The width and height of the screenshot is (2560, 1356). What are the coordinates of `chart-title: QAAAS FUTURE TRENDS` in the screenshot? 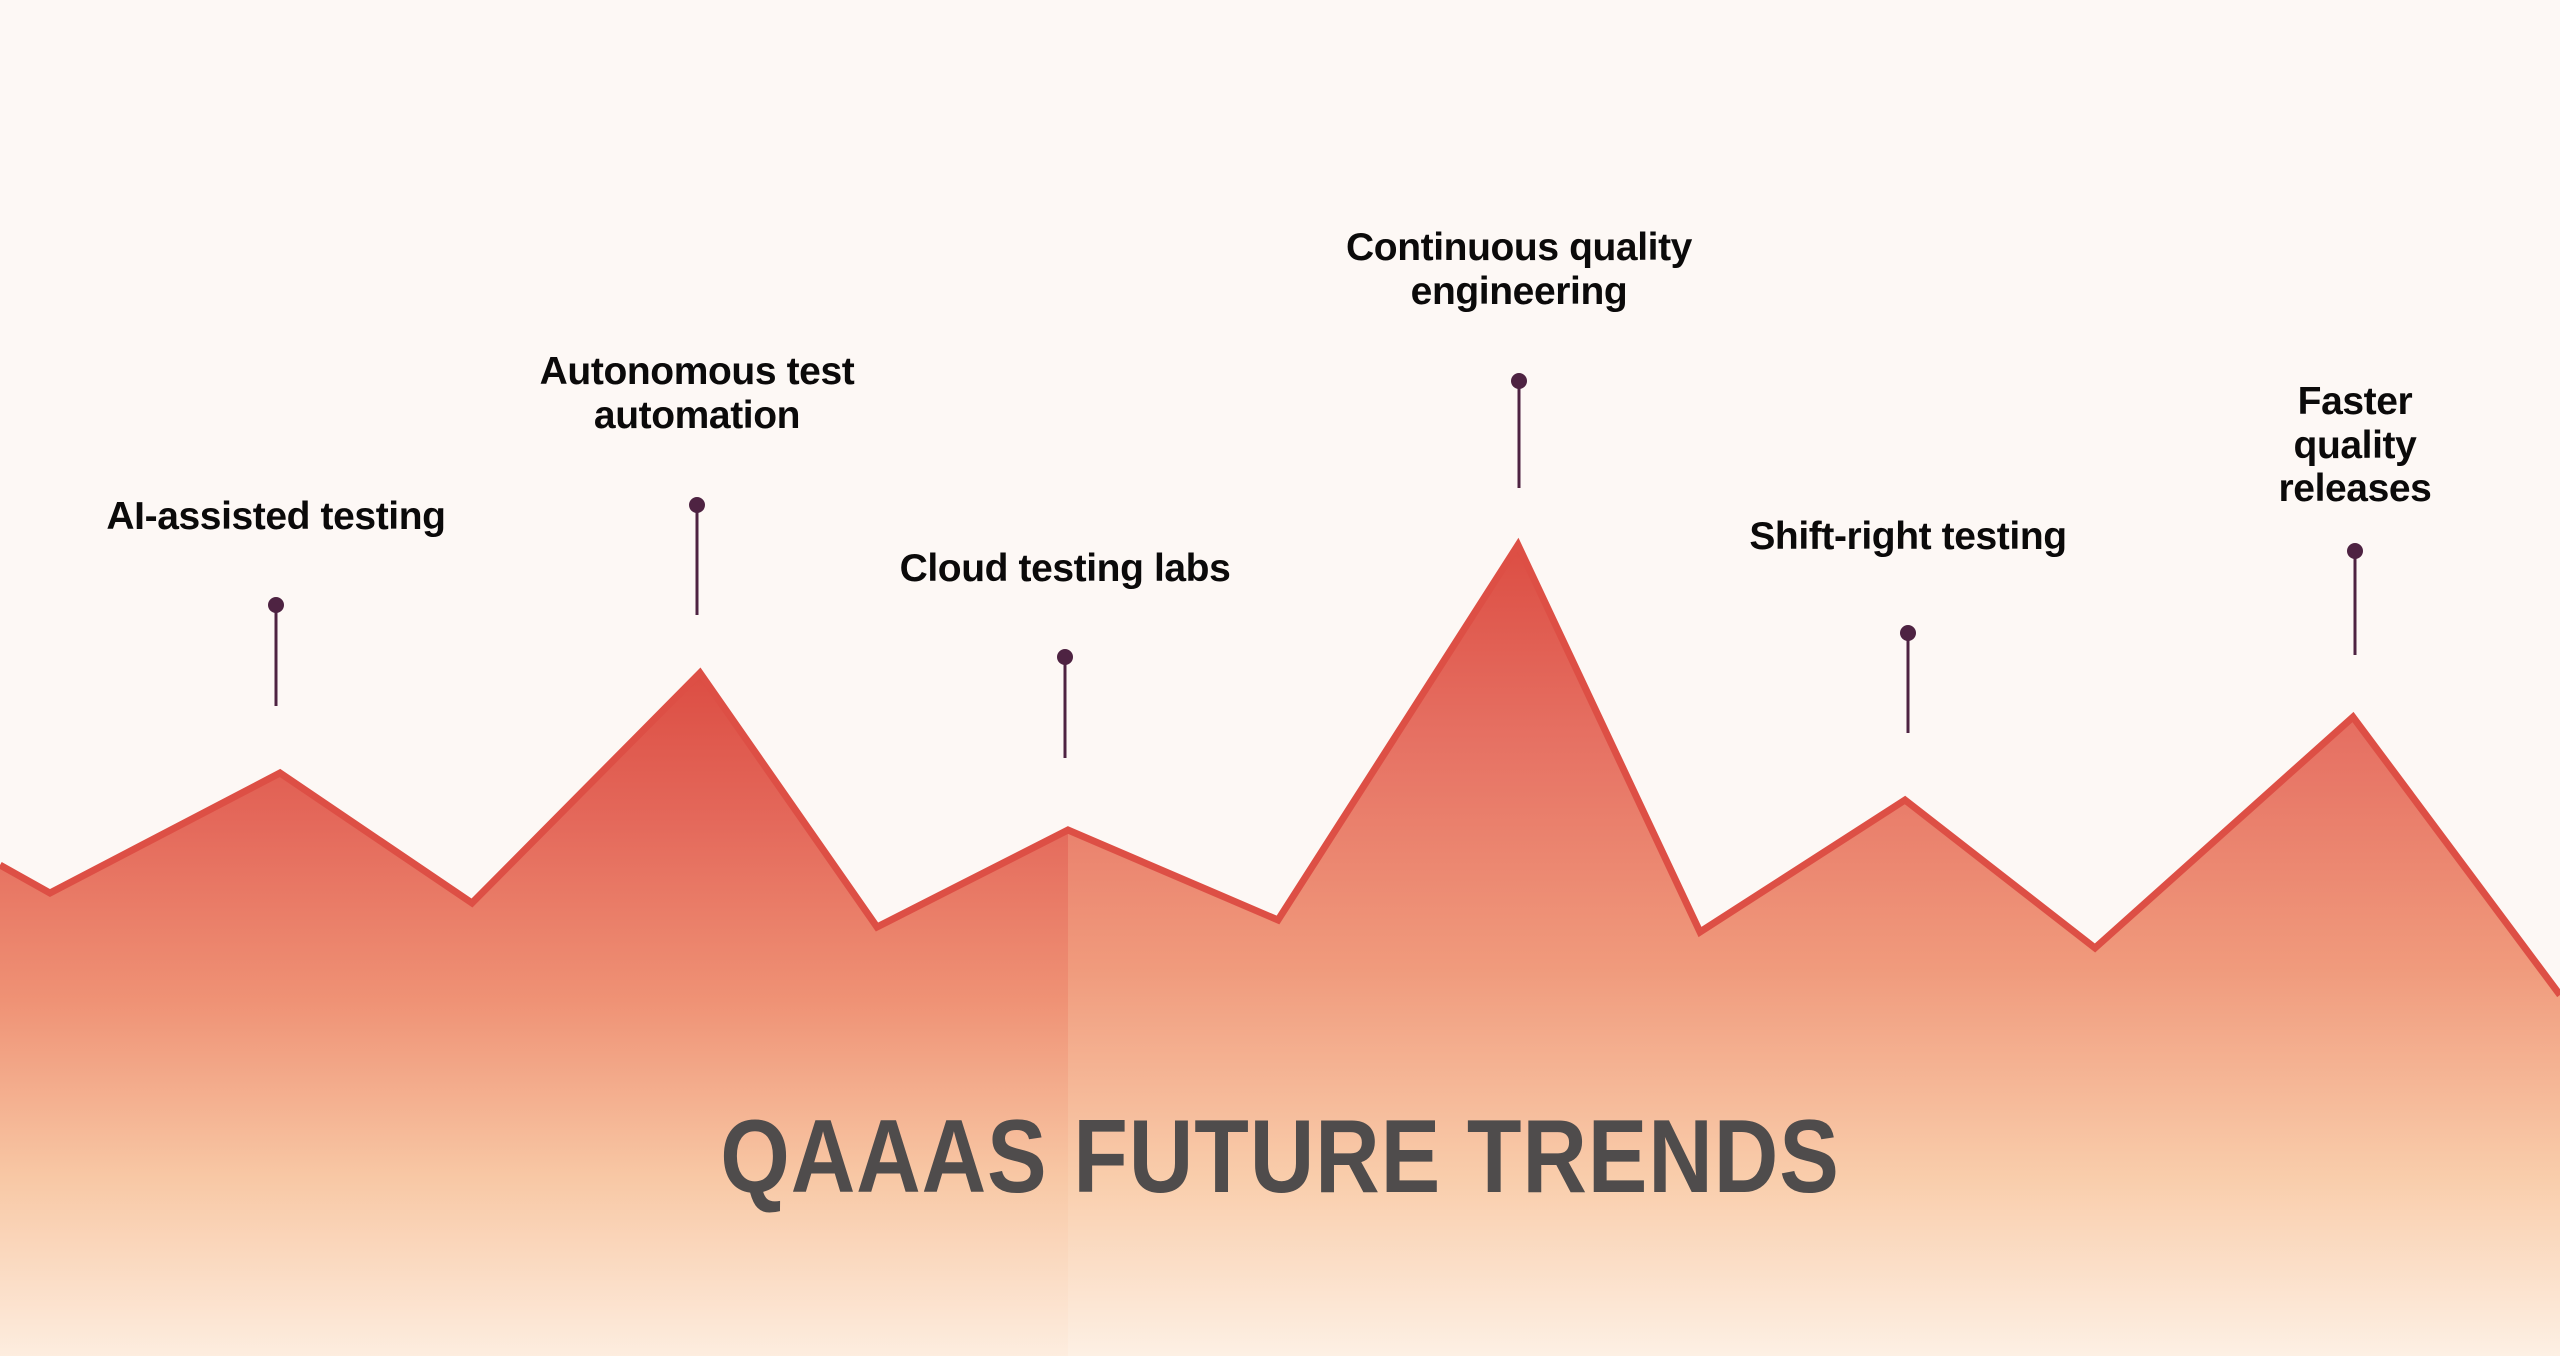 It's located at (1280, 1157).